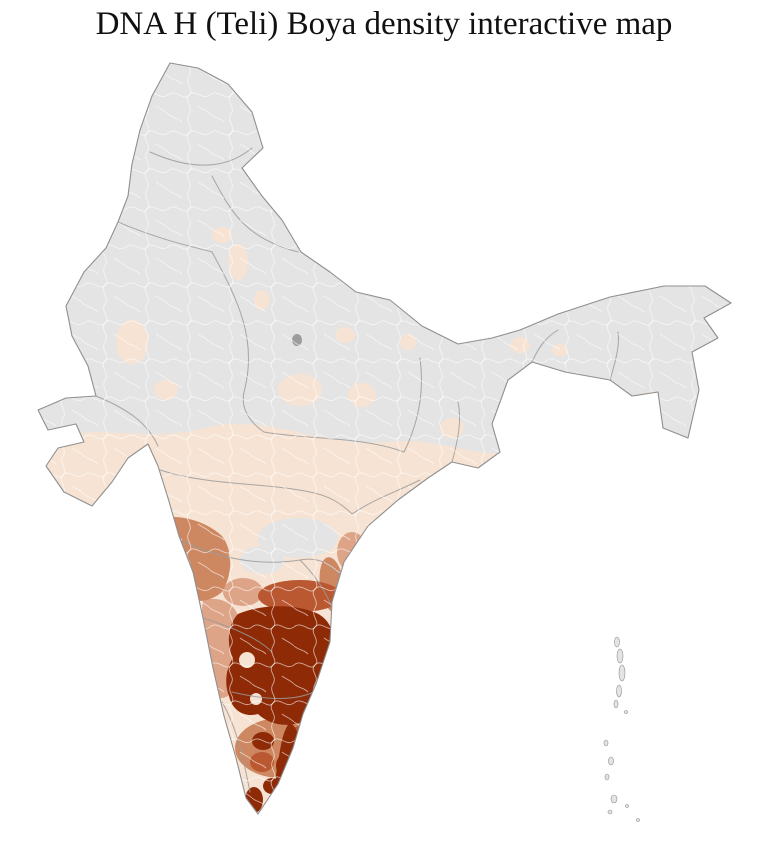 This screenshot has height=855, width=768. Describe the element at coordinates (621, 729) in the screenshot. I see `andaman-nicobar-islands` at that location.